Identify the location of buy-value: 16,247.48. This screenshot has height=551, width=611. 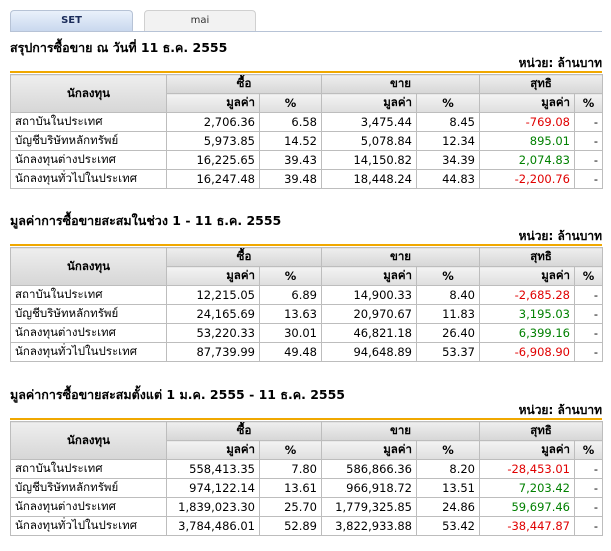
(213, 179).